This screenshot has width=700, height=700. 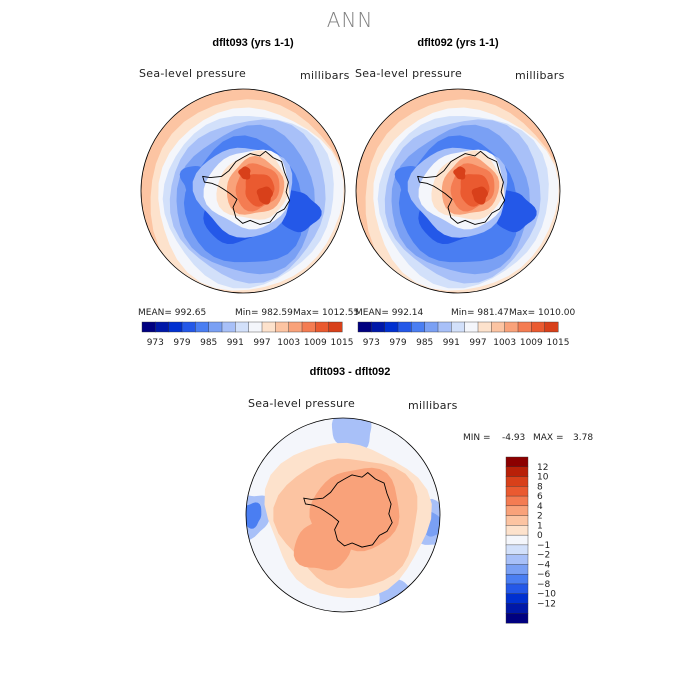 I want to click on colorbar-tick-label: 1009, so click(x=315, y=343).